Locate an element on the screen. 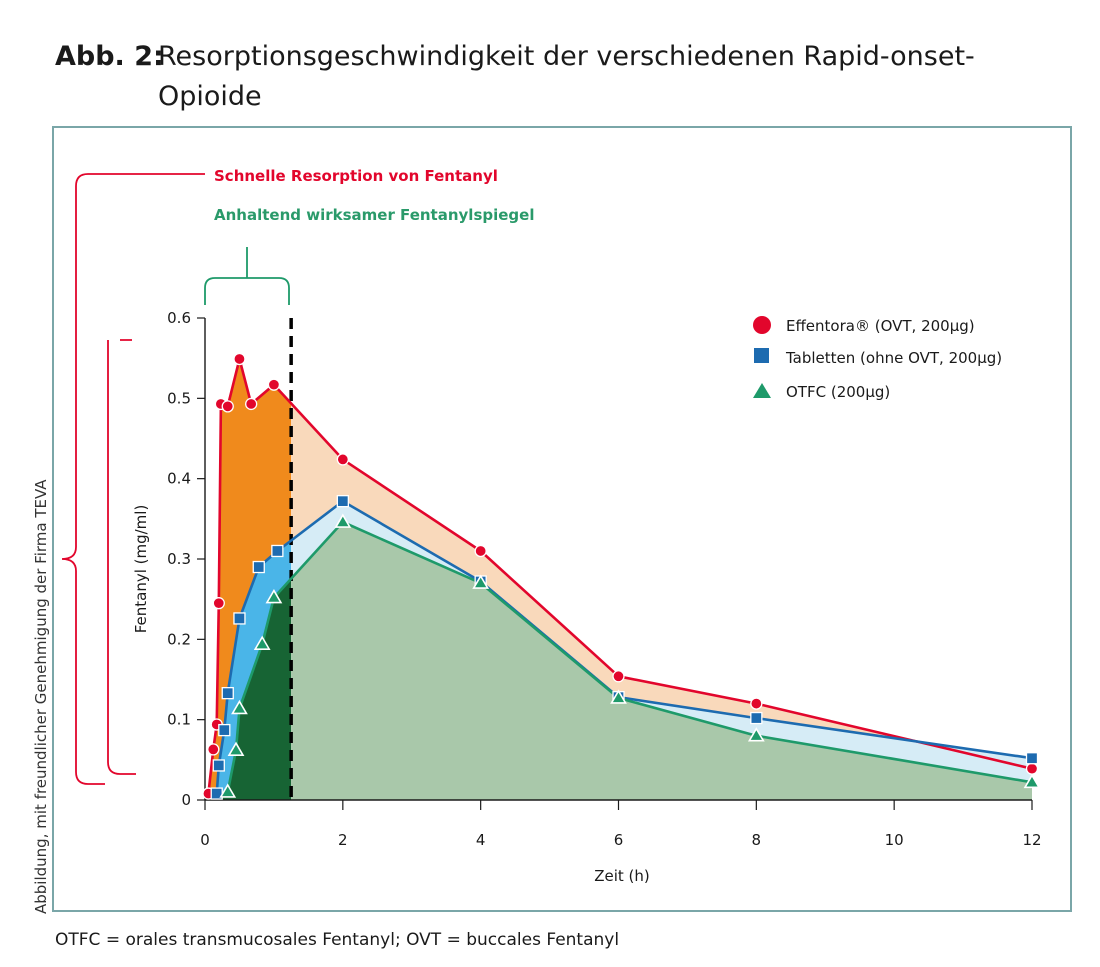 This screenshot has height=967, width=1100. legend-label-otfc: OTFC (200µg) is located at coordinates (838, 392).